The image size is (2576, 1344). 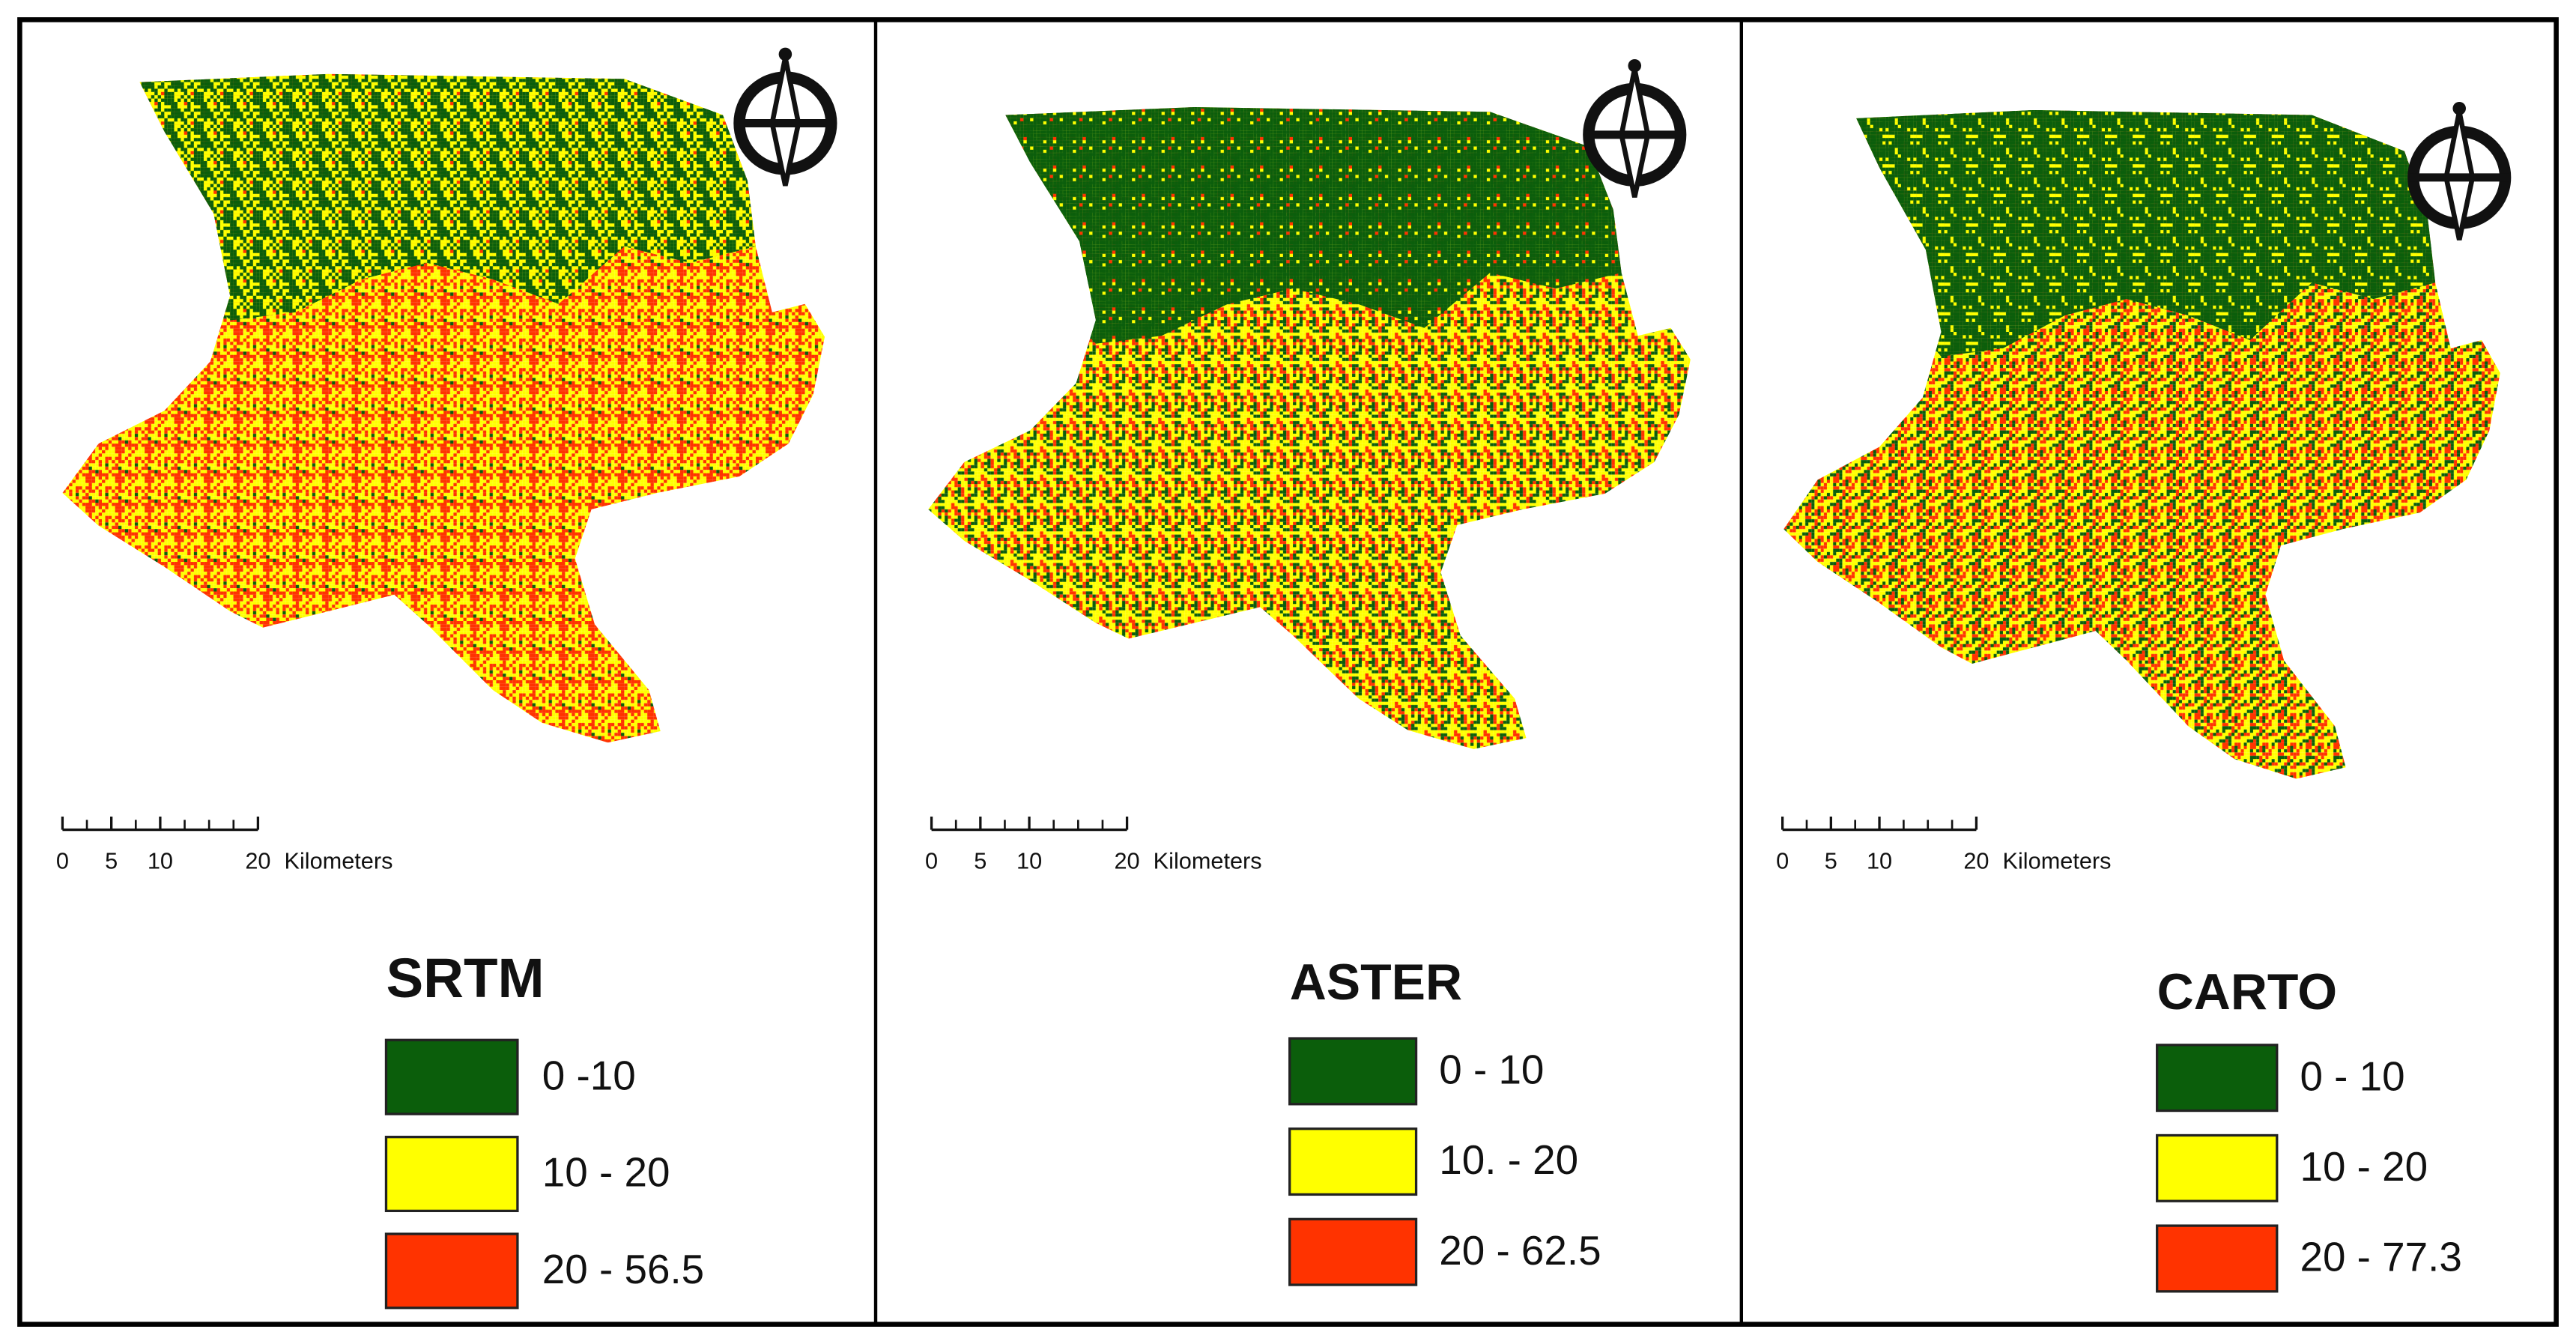 I want to click on legend-title: SRTM, so click(x=465, y=978).